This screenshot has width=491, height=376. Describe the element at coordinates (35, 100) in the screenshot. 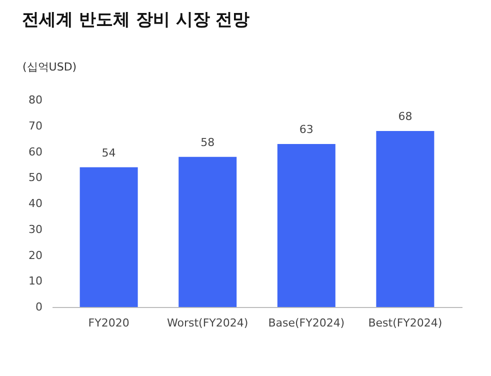

I see `y-tick-label: 80` at that location.